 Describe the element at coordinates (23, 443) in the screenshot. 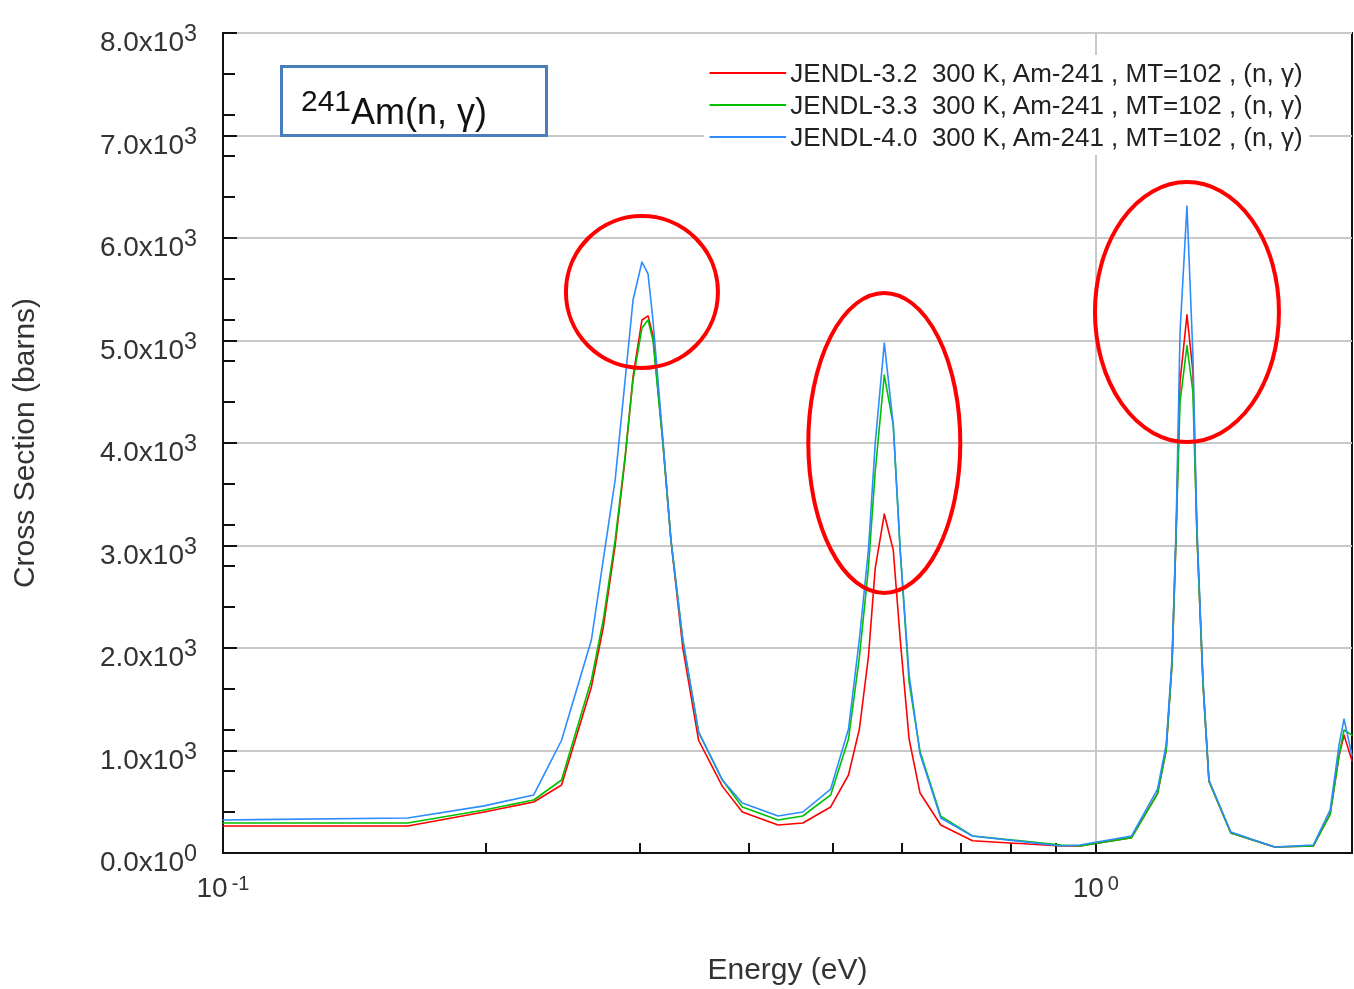

I see `y-axis-title: Cross Section (barns)` at that location.